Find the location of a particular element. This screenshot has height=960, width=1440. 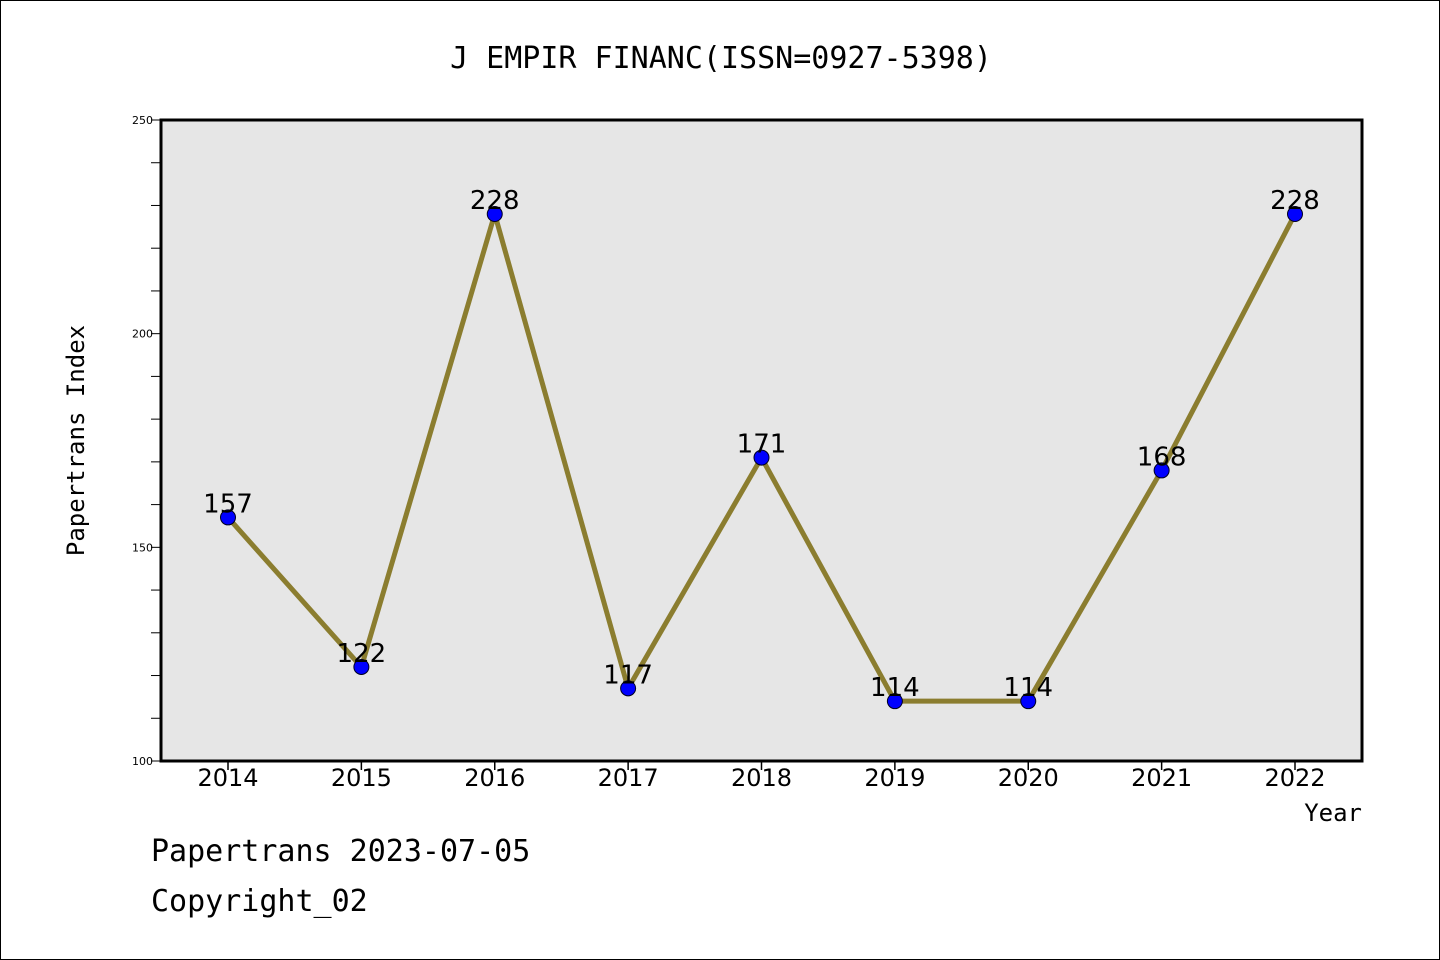

x-axis: 2014 2015 2016 2017 2018 2019 2020 2021 2022 is located at coordinates (761, 776).